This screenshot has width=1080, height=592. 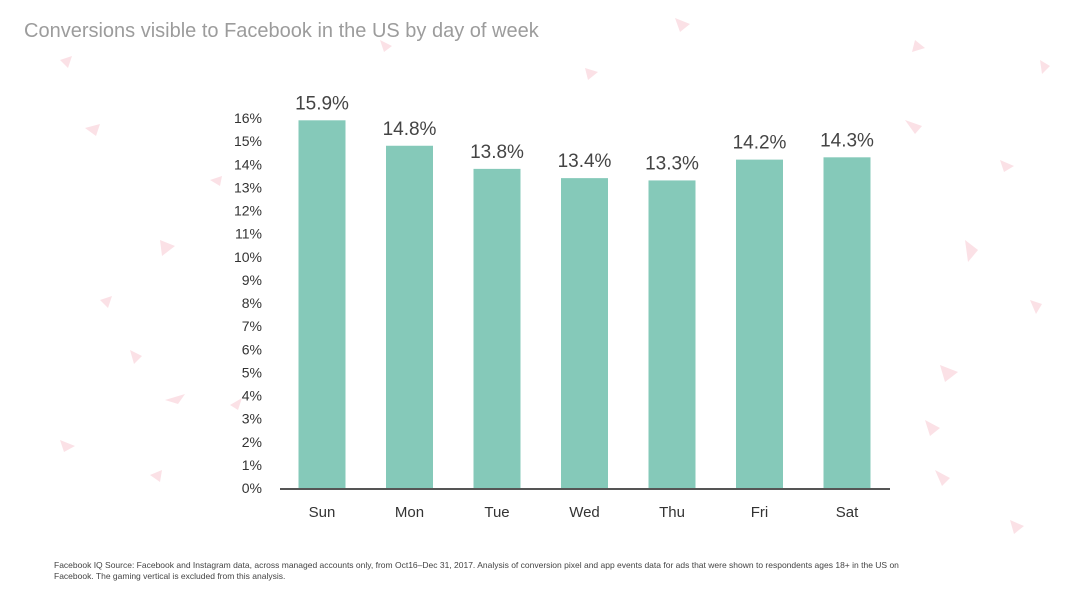 I want to click on y-tick-label: 7%, so click(x=252, y=326).